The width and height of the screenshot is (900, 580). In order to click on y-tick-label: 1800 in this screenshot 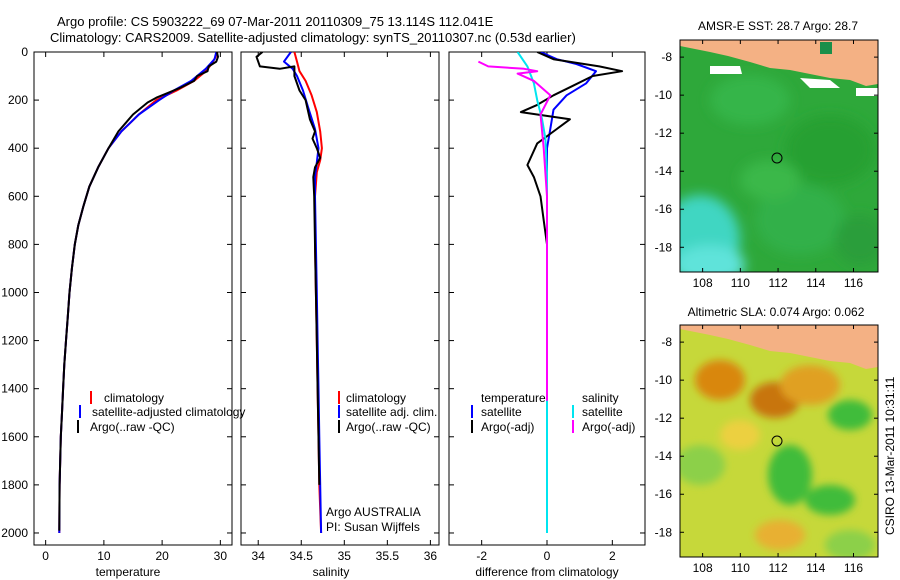, I will do `click(14, 485)`.